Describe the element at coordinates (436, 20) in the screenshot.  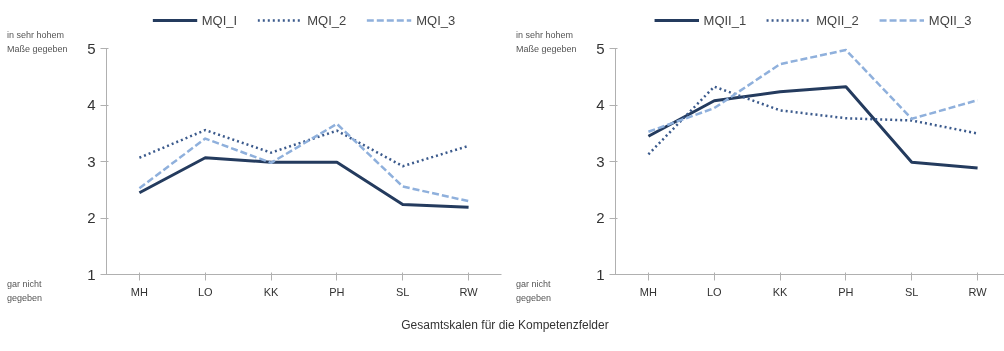
I see `legend-label: MQI_3` at that location.